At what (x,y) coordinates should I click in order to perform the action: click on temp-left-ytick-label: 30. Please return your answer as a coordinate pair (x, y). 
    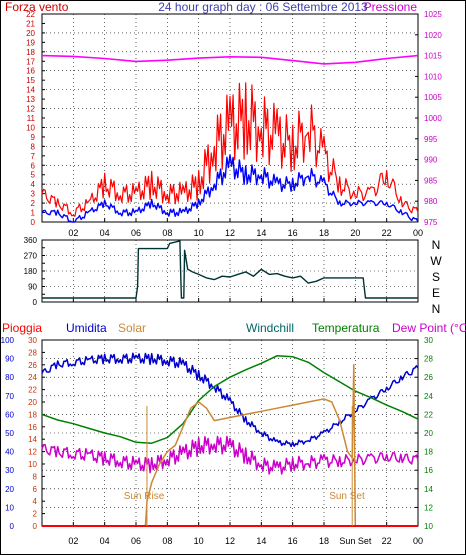
    Looking at the image, I should click on (32, 340).